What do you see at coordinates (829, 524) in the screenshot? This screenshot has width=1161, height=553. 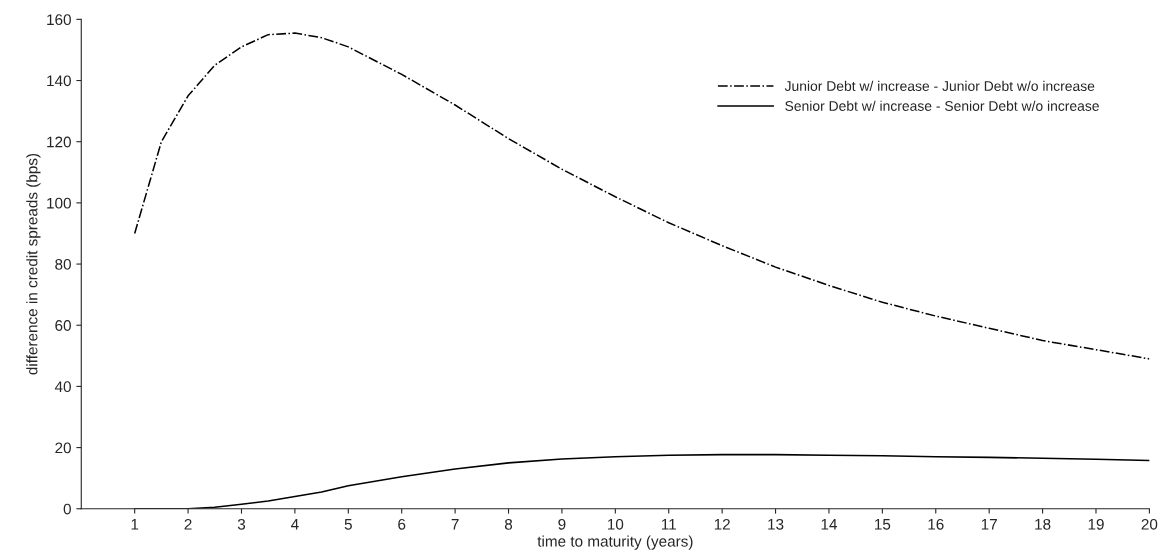 I see `x-tick-label: 14` at bounding box center [829, 524].